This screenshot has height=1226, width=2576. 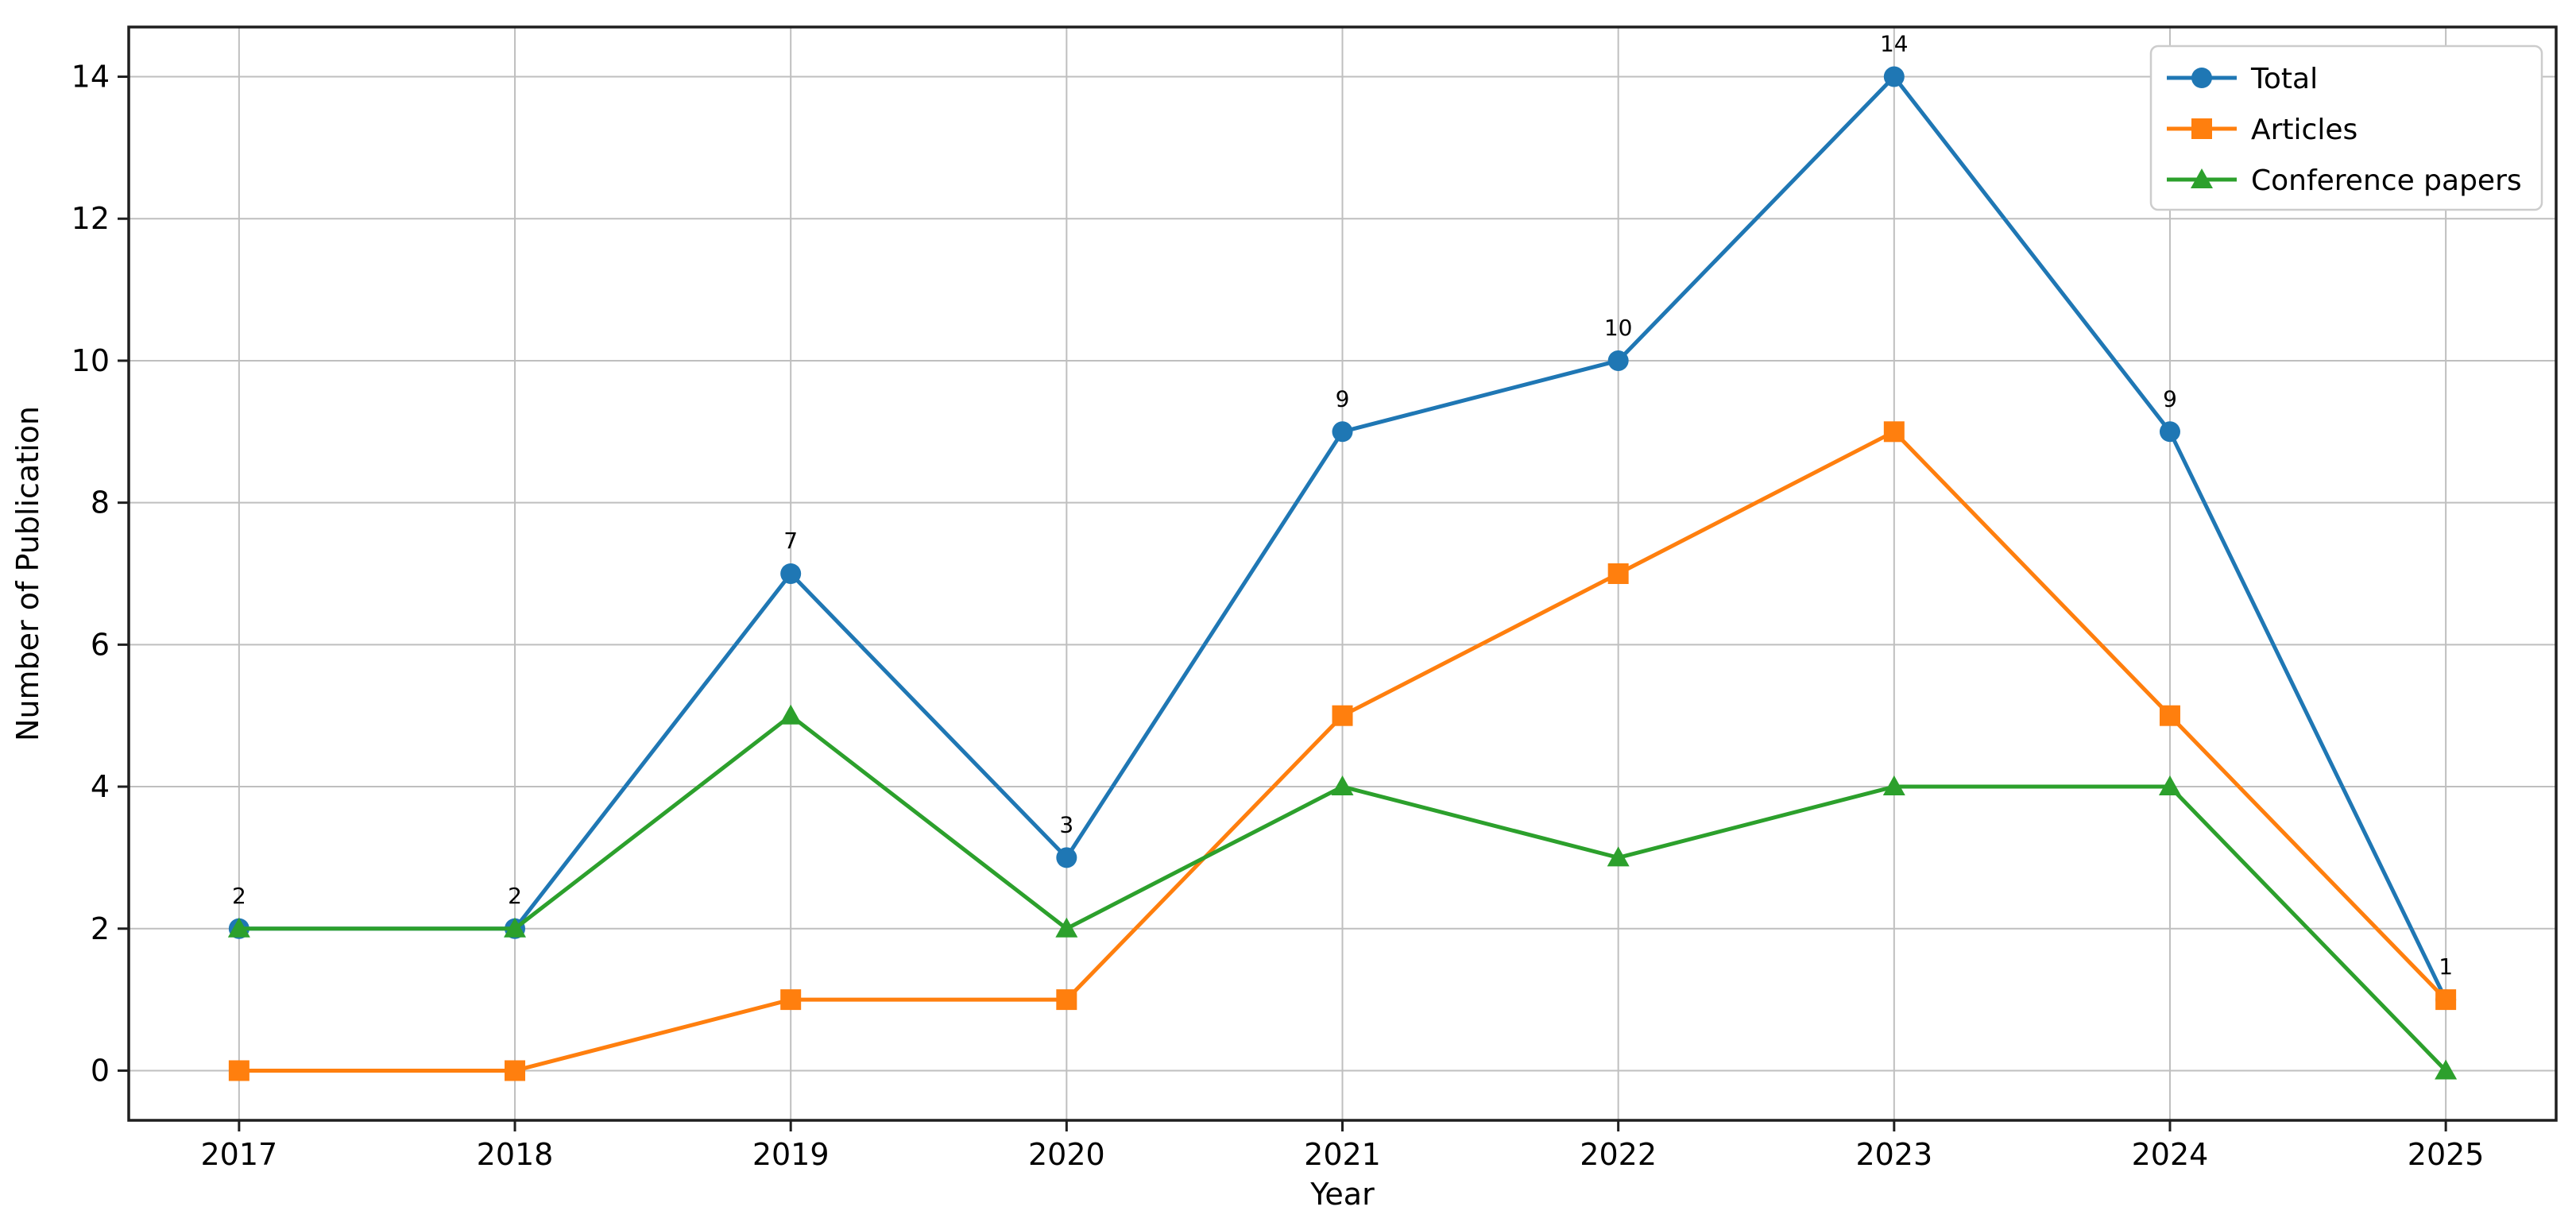 I want to click on annotation-2019: 7, so click(x=790, y=541).